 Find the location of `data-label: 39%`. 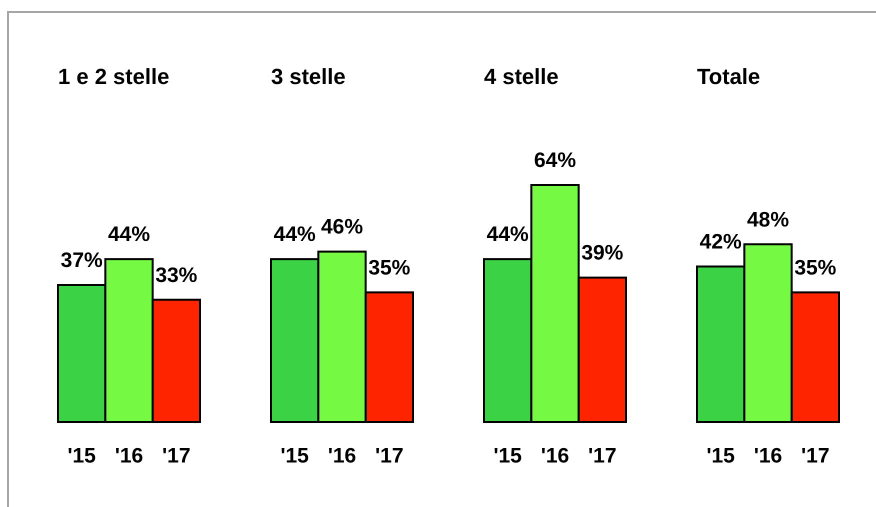

data-label: 39% is located at coordinates (602, 253).